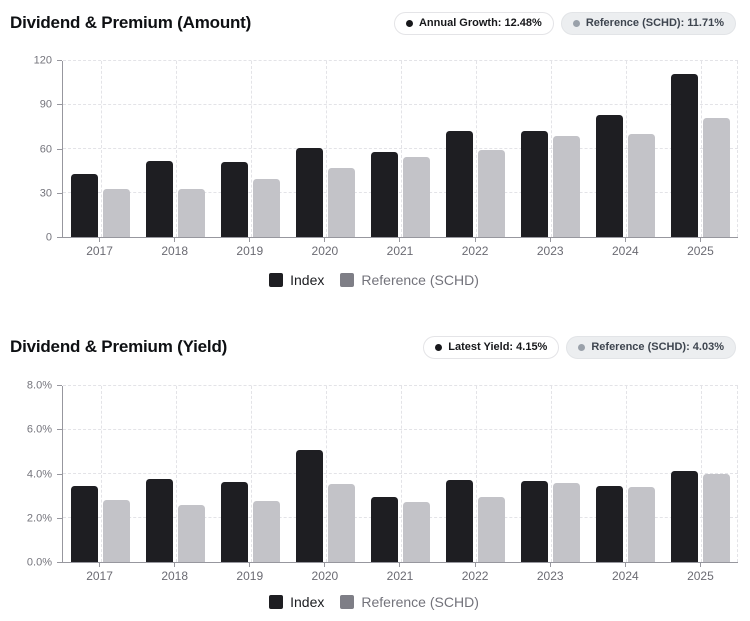 This screenshot has width=750, height=621. Describe the element at coordinates (550, 251) in the screenshot. I see `x-tick-label: 2023` at that location.